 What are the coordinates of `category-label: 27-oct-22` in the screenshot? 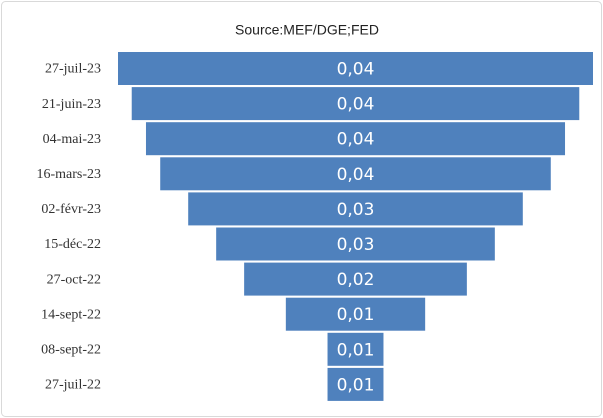 It's located at (74, 279).